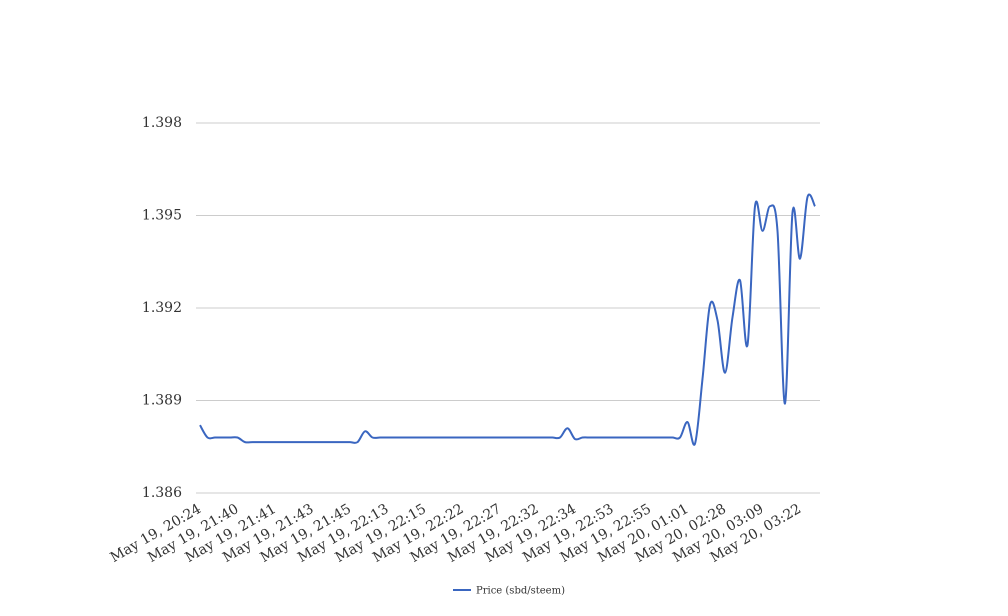 This screenshot has height=616, width=1008. Describe the element at coordinates (162, 308) in the screenshot. I see `y-tick-label: 1.392` at that location.